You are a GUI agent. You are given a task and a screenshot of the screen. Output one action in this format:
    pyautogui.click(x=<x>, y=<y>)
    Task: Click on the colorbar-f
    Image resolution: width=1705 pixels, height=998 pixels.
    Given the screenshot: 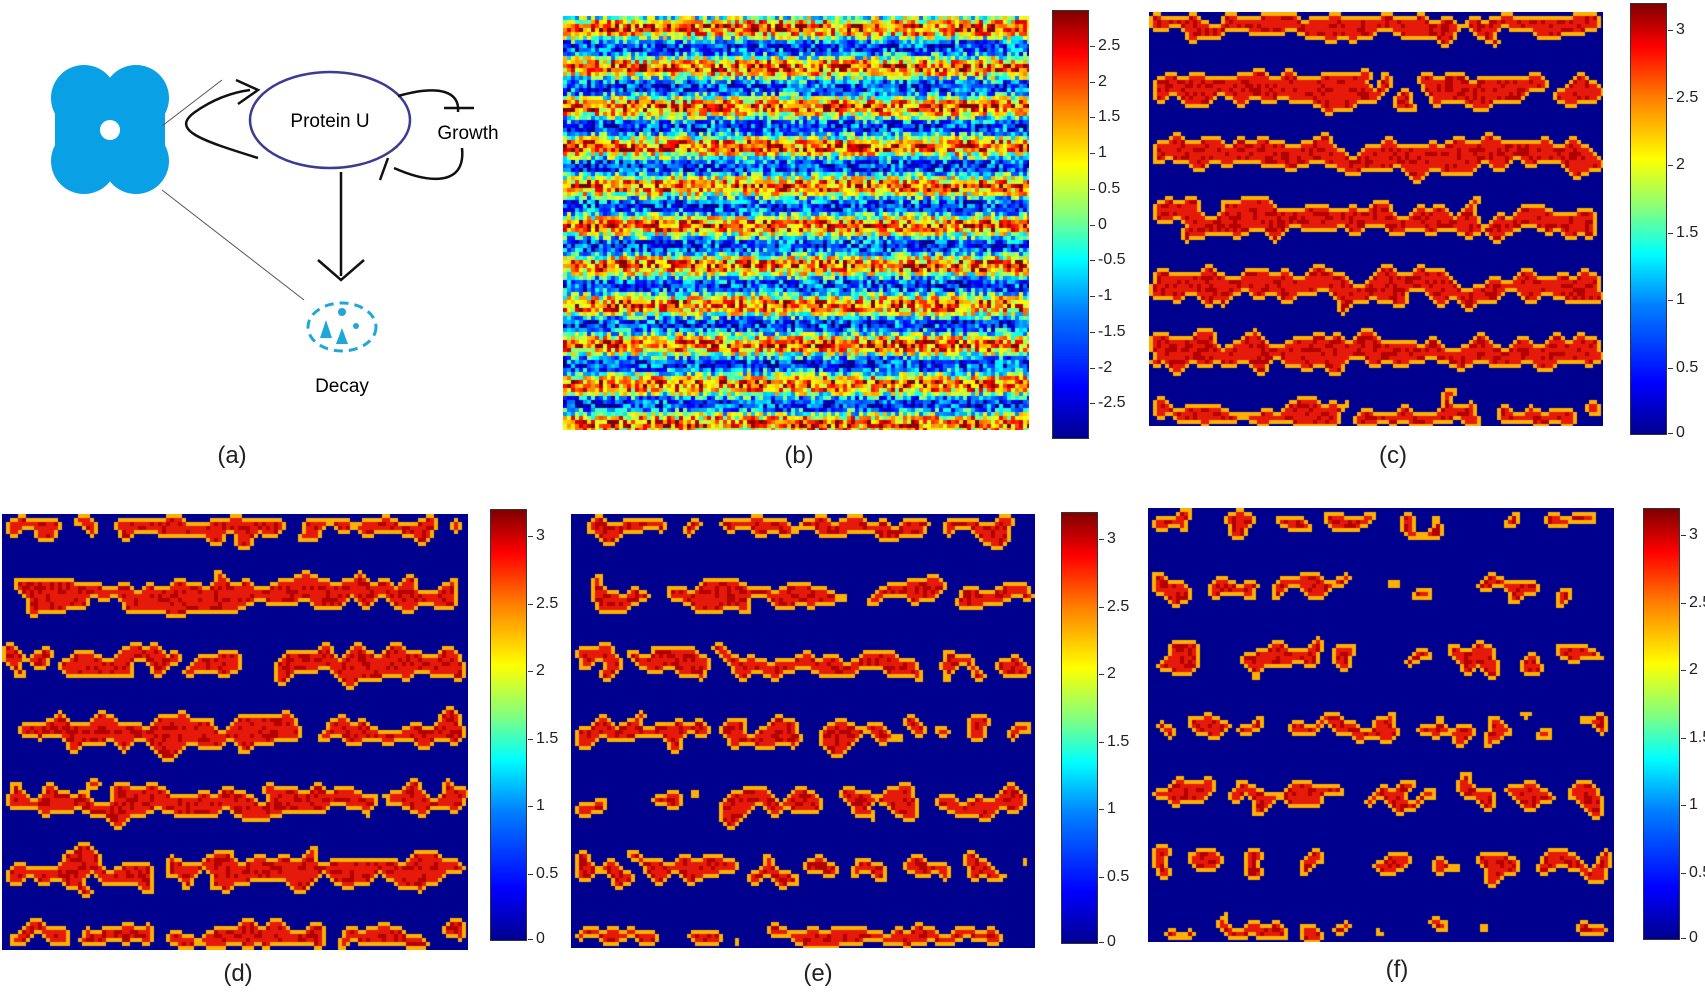 What is the action you would take?
    pyautogui.click(x=1661, y=724)
    